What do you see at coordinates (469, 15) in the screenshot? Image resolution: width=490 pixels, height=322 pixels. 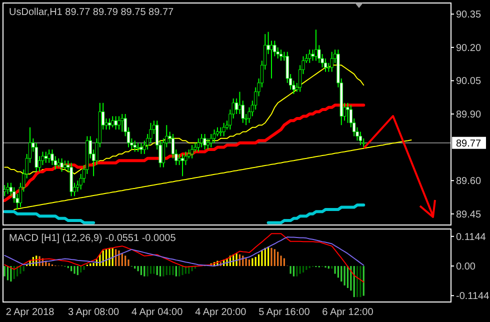 I see `y-tick-label: 90.35` at bounding box center [469, 15].